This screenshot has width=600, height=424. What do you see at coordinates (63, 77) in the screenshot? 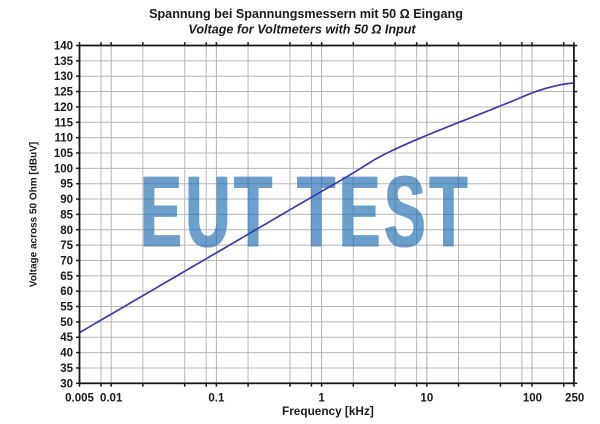
I see `svg-text: 130` at bounding box center [63, 77].